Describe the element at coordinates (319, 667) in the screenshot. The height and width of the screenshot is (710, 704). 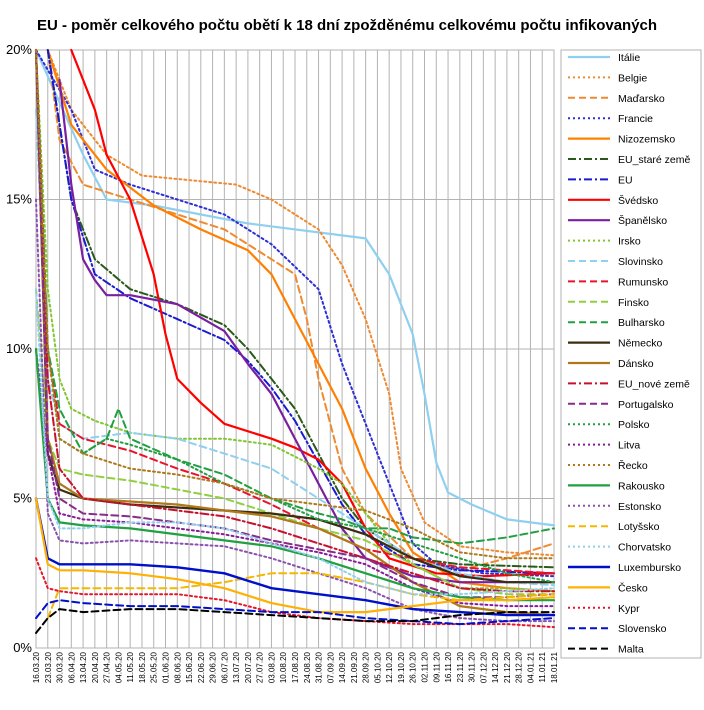
I see `x-tick-label: 31.08.20` at that location.